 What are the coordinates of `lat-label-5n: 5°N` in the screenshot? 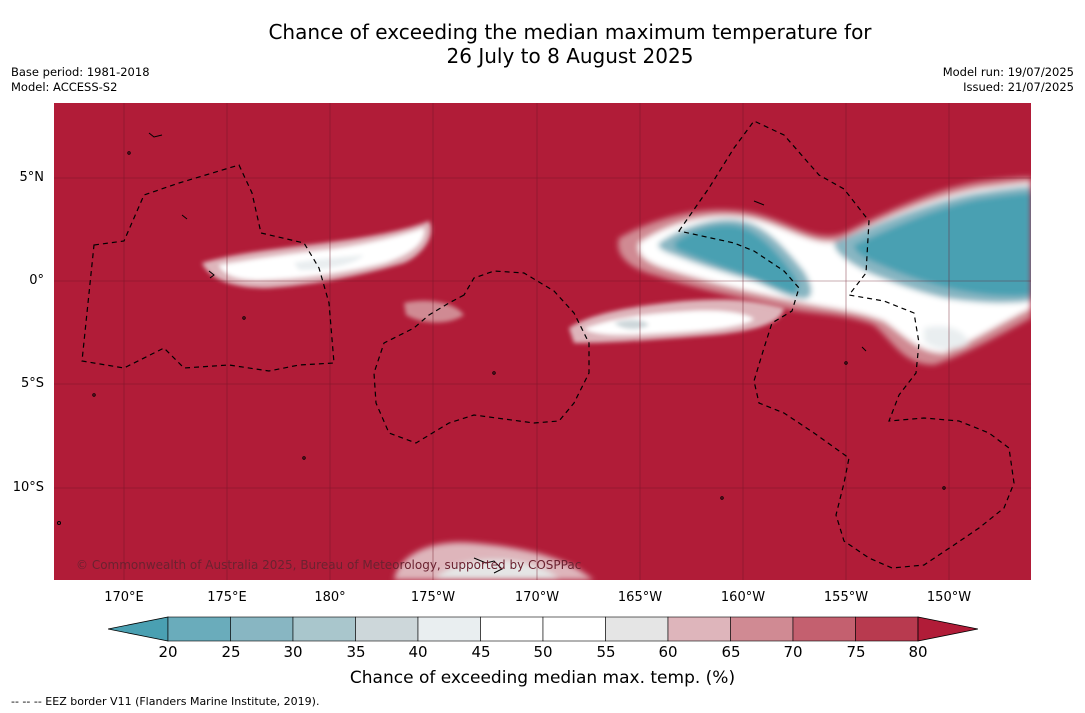 It's located at (32, 177).